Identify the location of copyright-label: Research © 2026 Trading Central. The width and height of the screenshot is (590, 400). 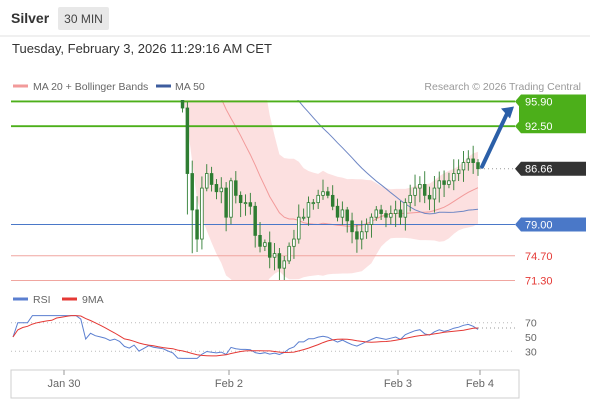
(502, 87).